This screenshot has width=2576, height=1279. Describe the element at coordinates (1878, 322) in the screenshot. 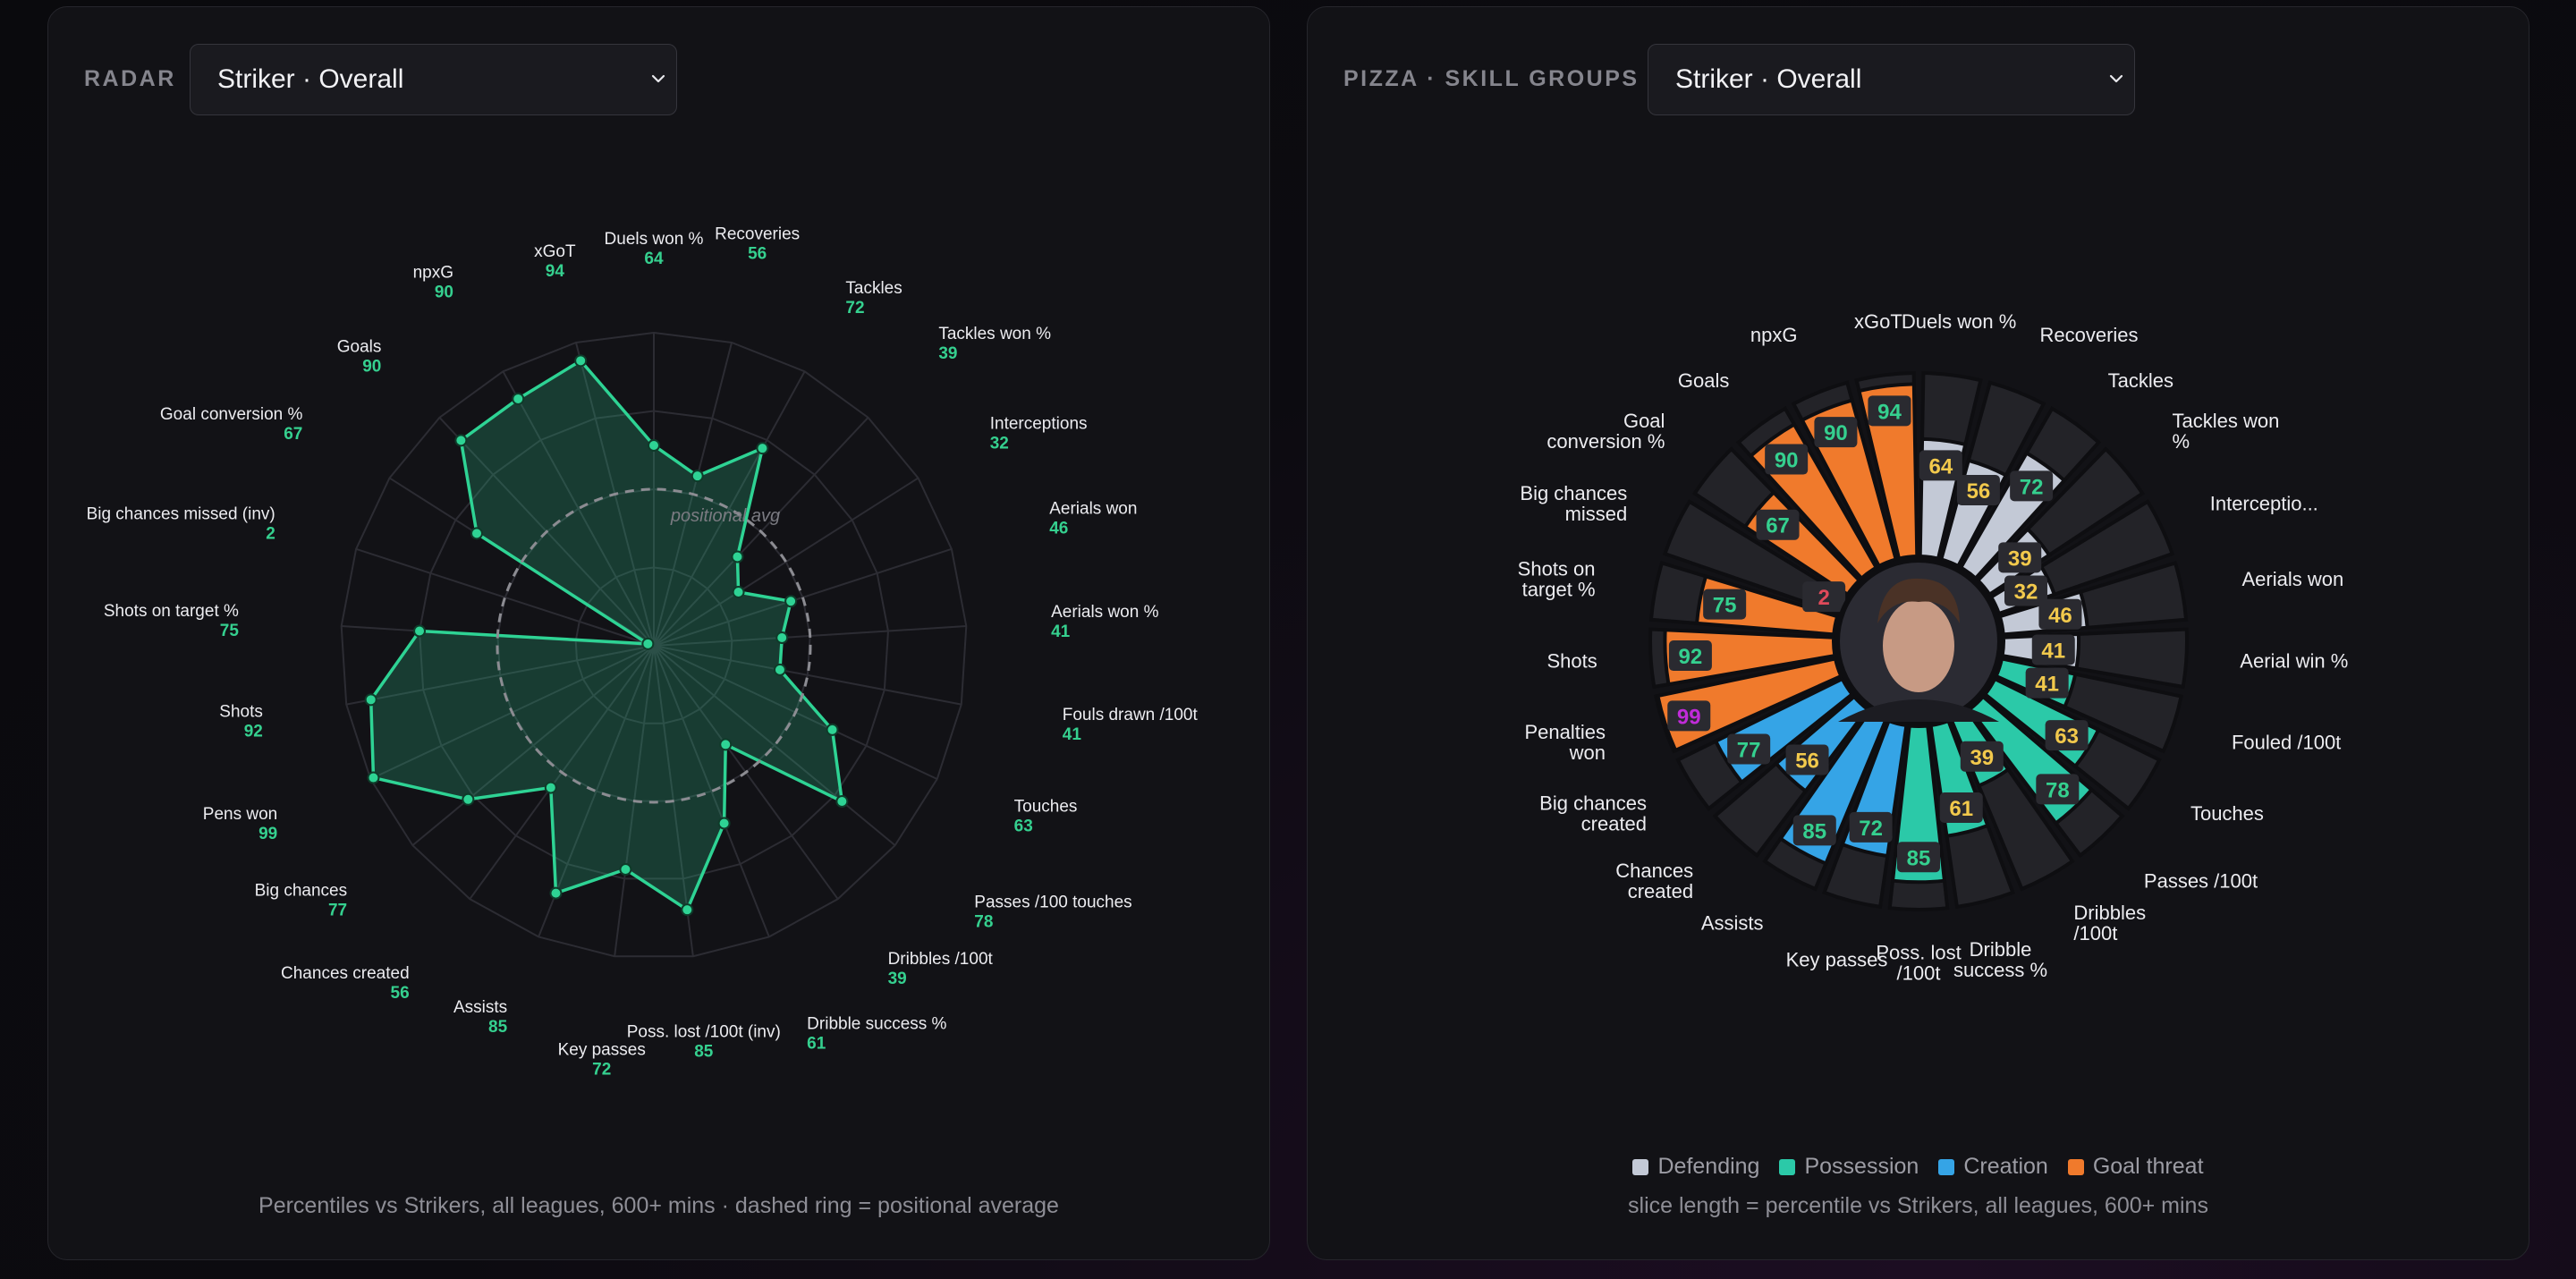

I see `pizza-label-xgot: xGoT` at that location.